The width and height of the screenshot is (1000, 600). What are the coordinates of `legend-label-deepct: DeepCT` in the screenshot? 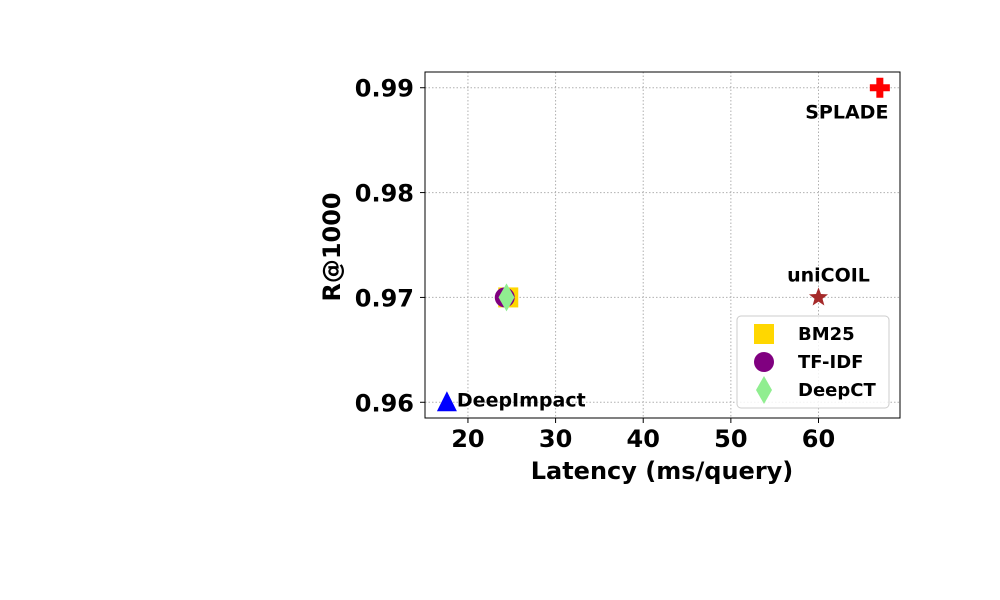 It's located at (837, 390).